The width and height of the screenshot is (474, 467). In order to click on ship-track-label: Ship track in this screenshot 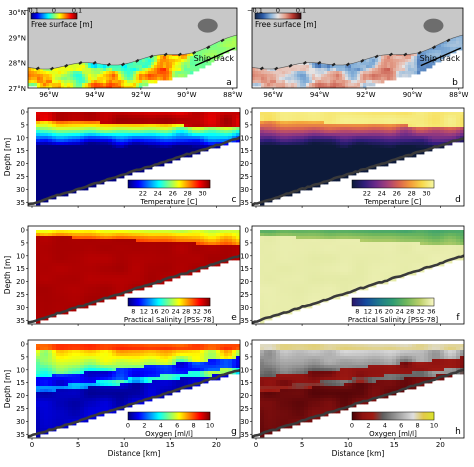, I will do `click(214, 58)`.